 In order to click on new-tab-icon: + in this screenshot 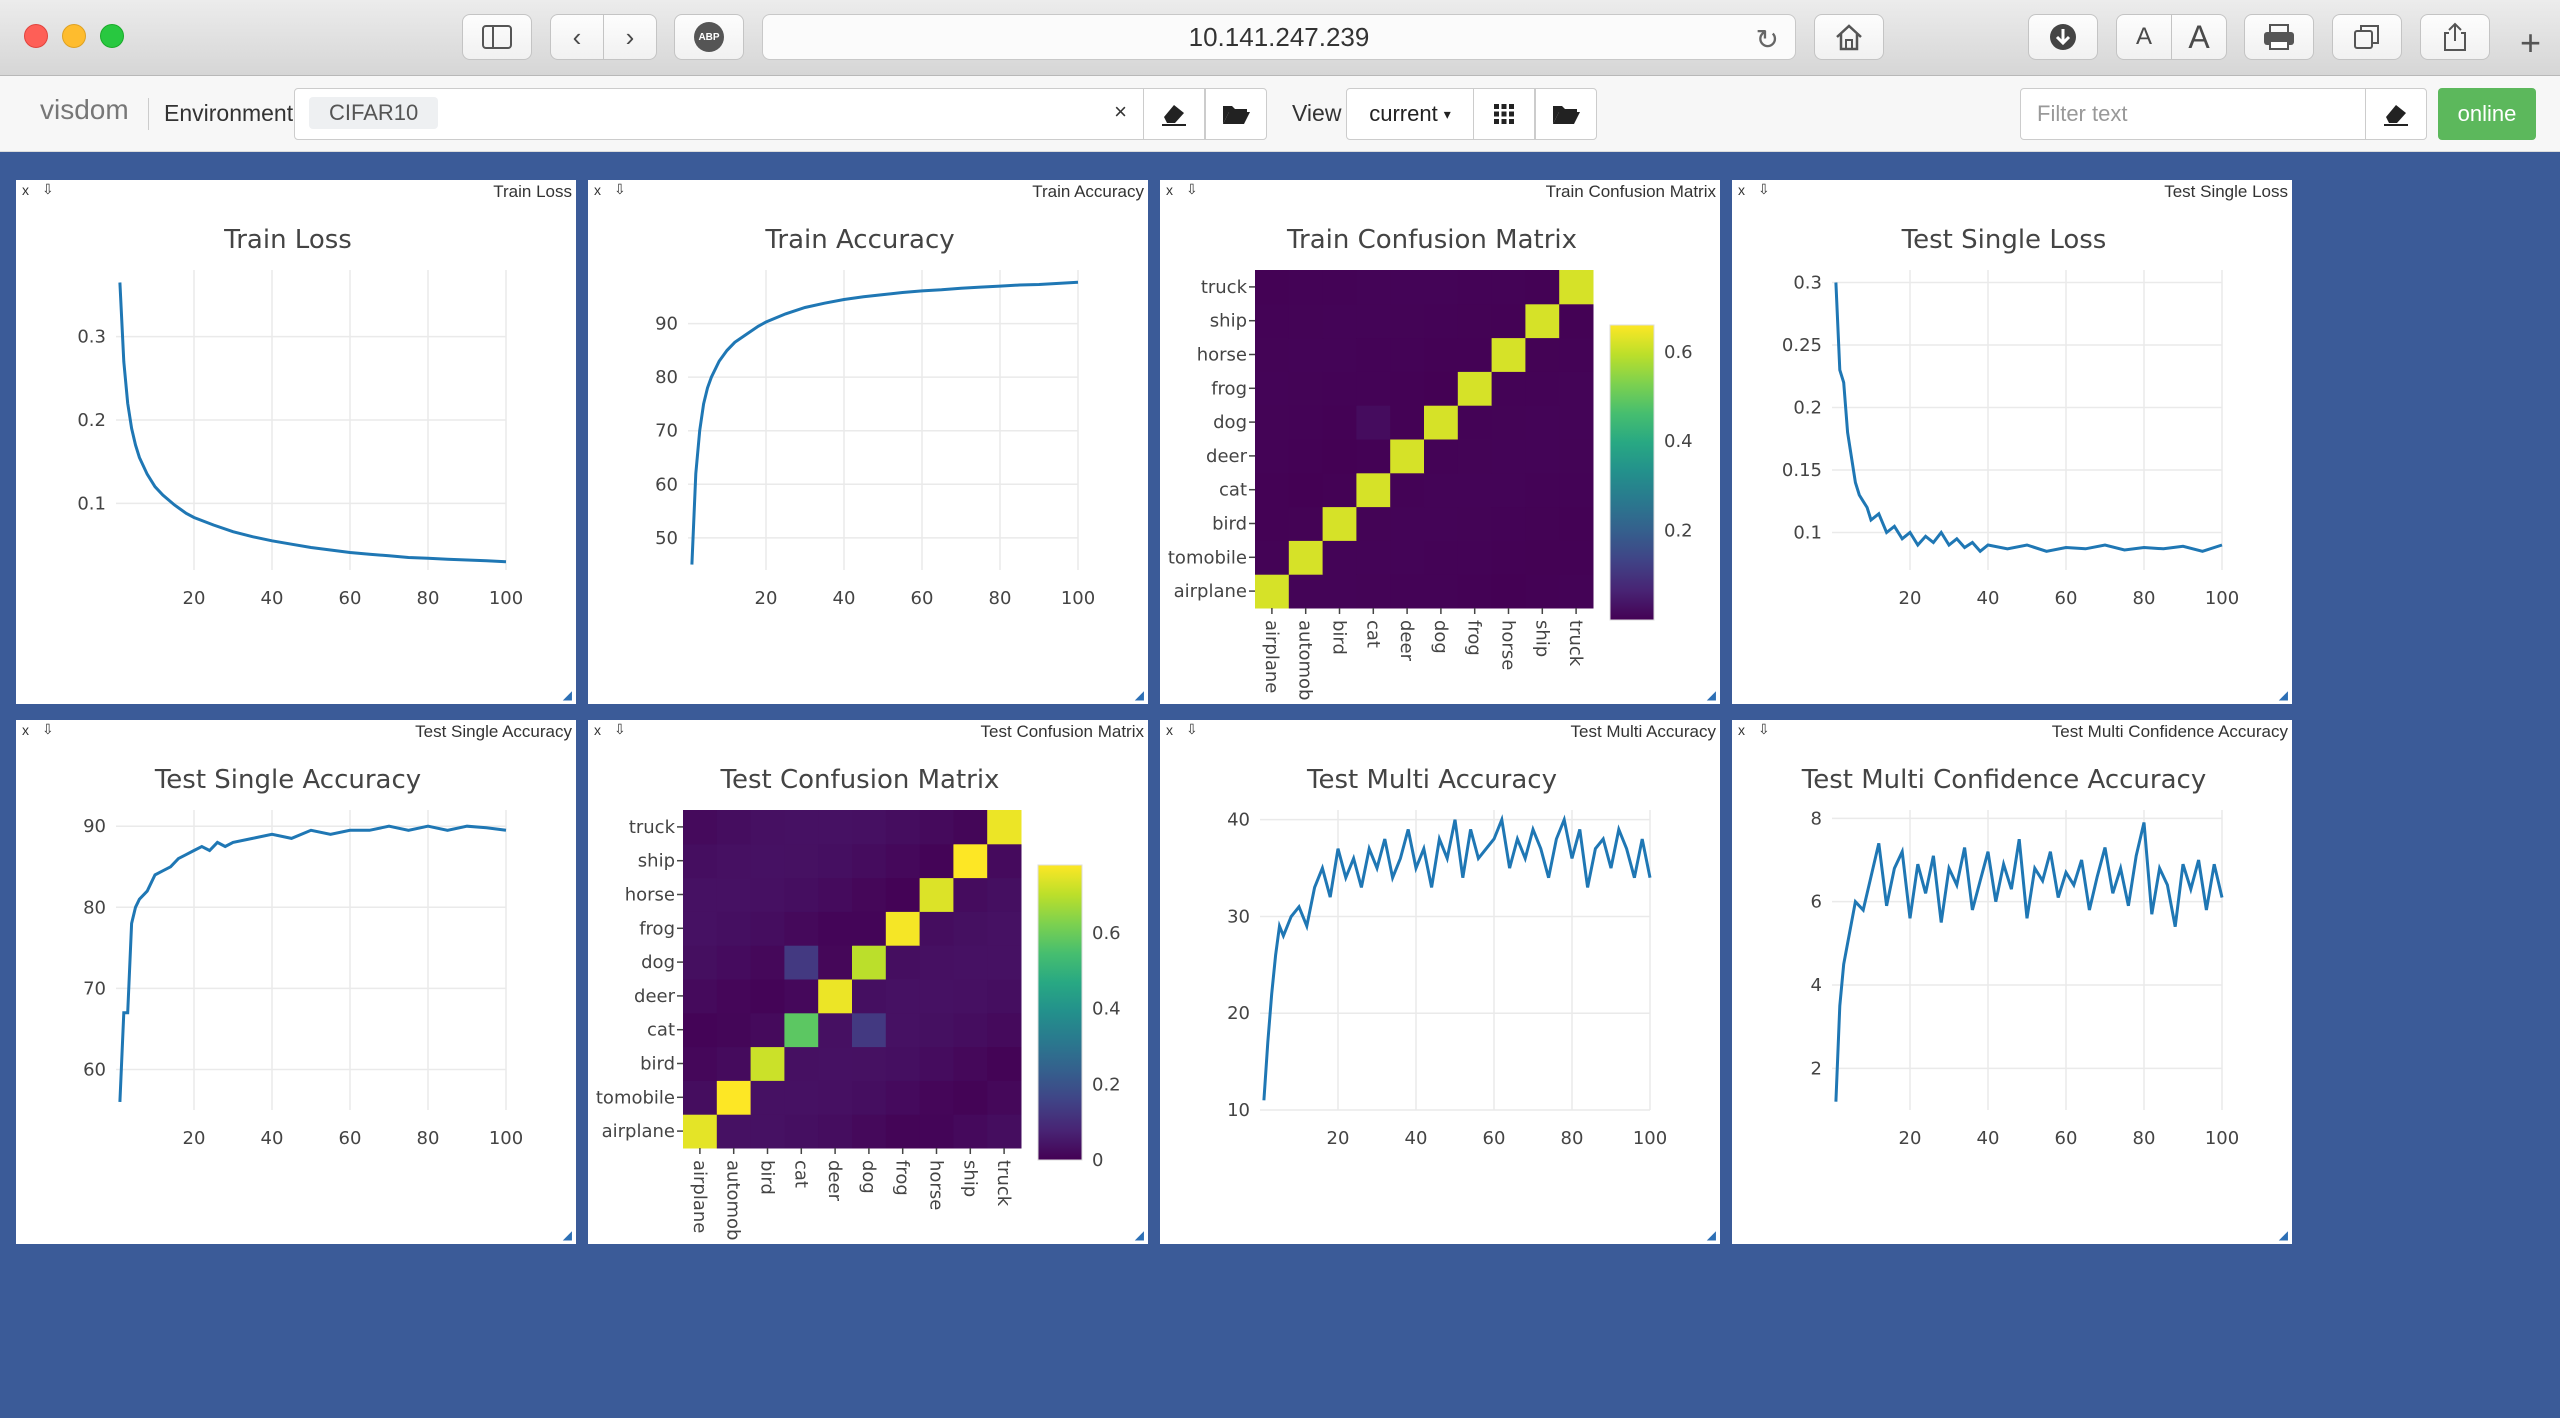, I will do `click(2531, 42)`.